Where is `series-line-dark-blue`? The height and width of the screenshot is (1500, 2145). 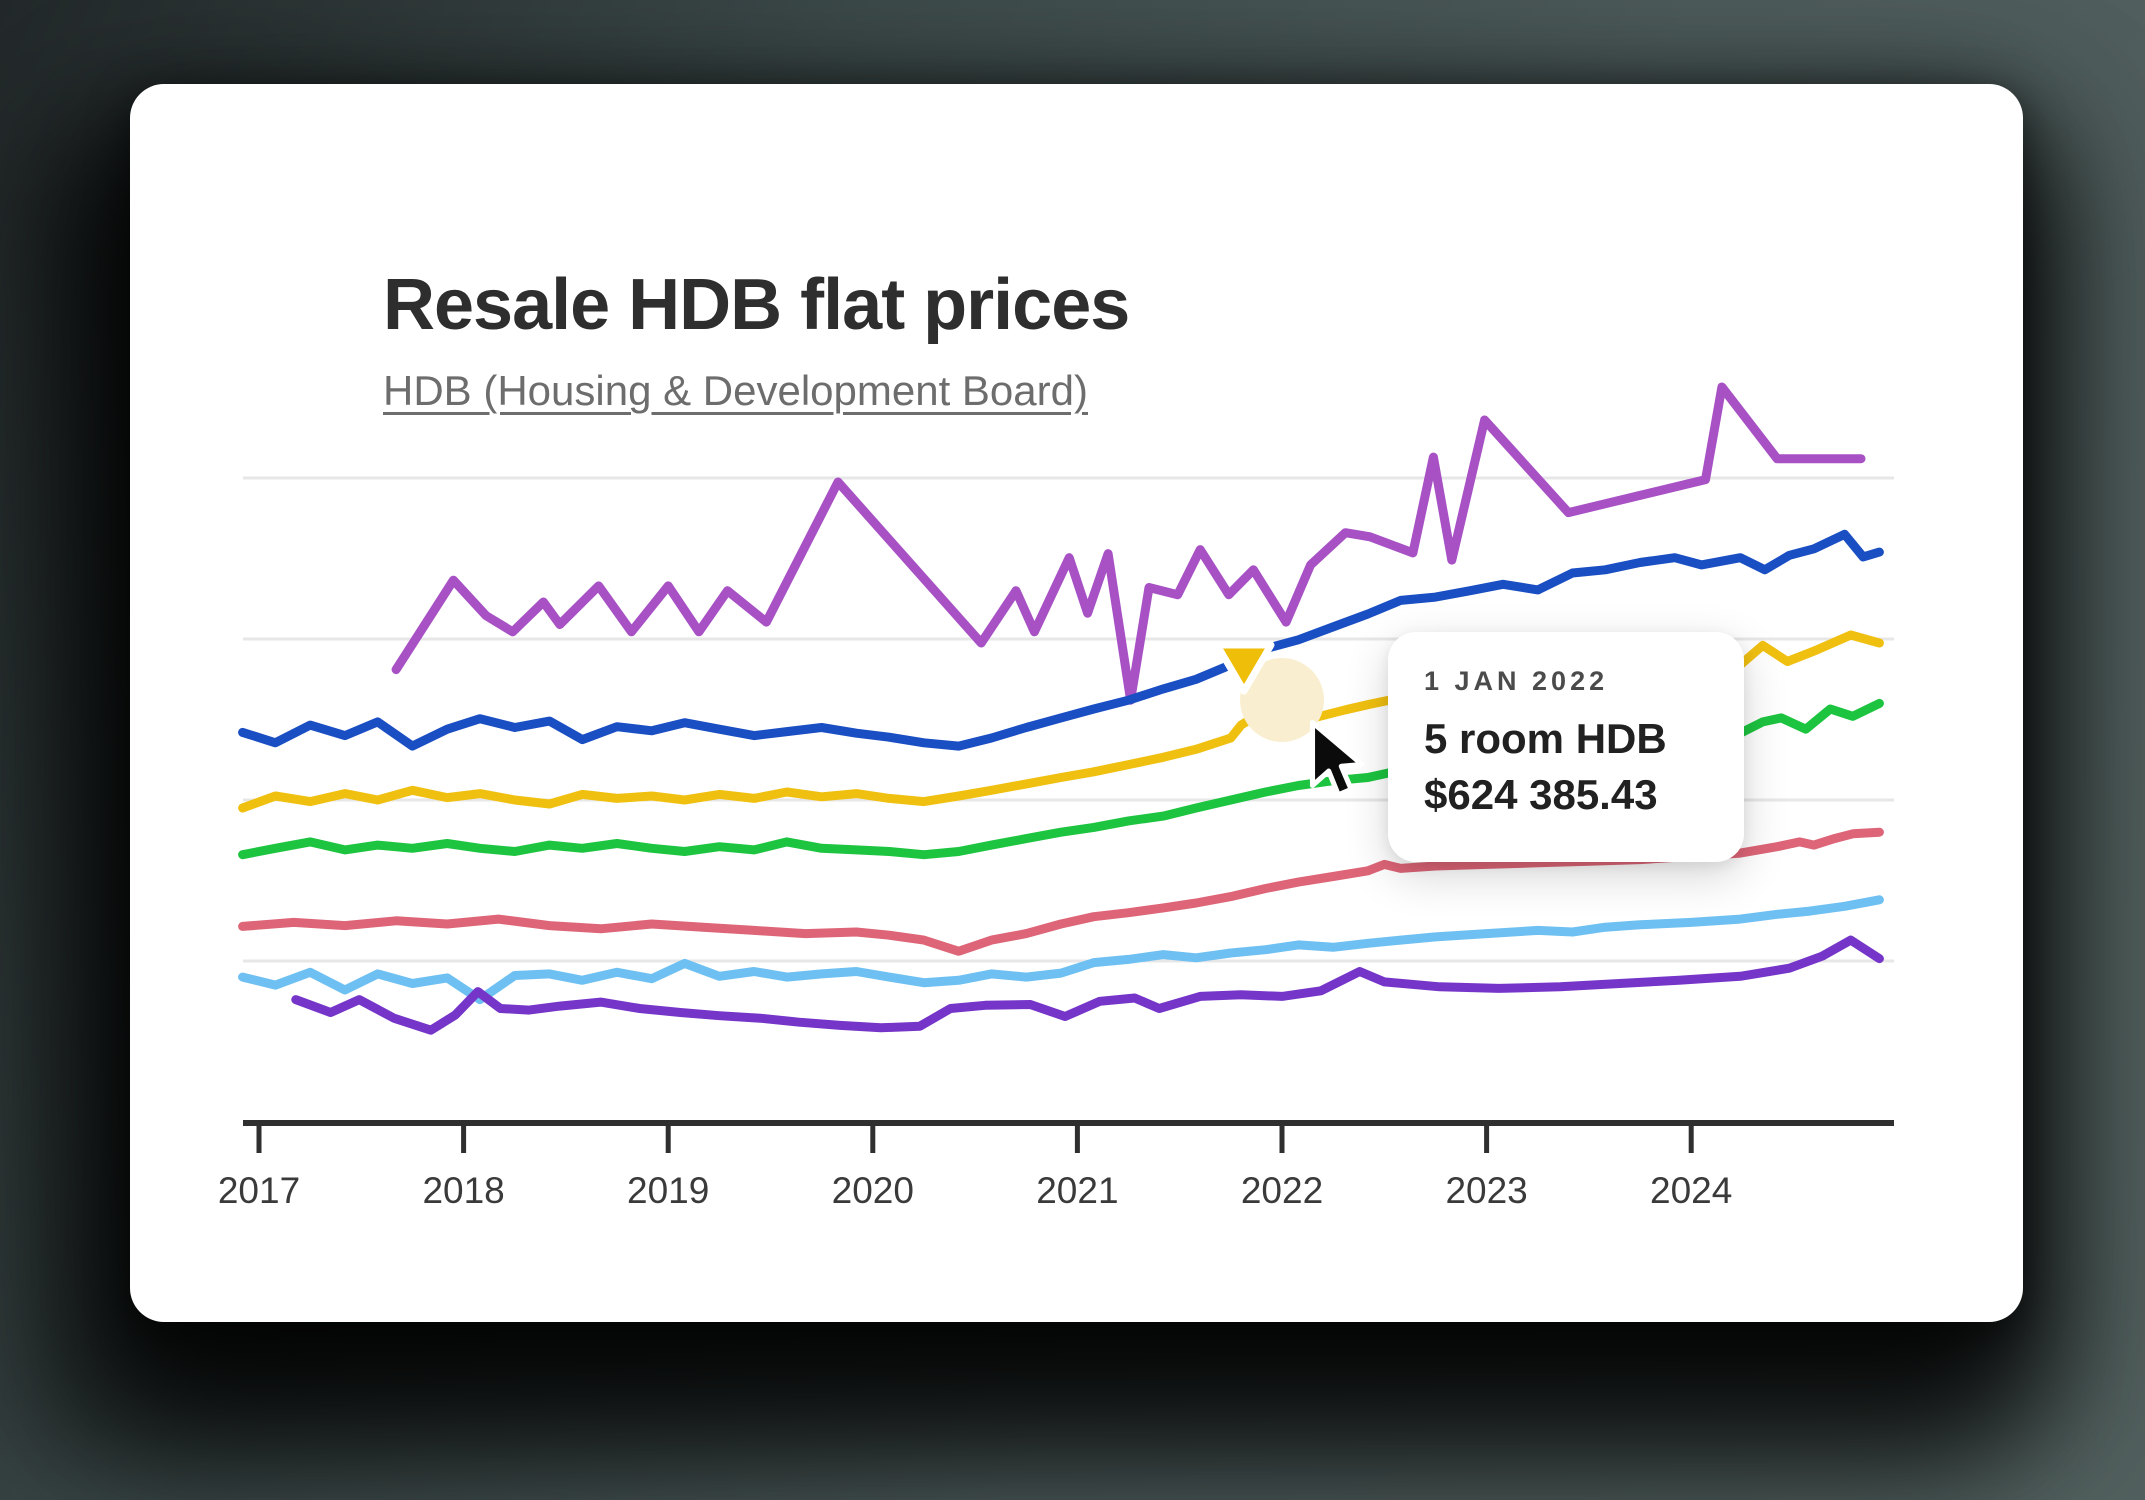 series-line-dark-blue is located at coordinates (1061, 640).